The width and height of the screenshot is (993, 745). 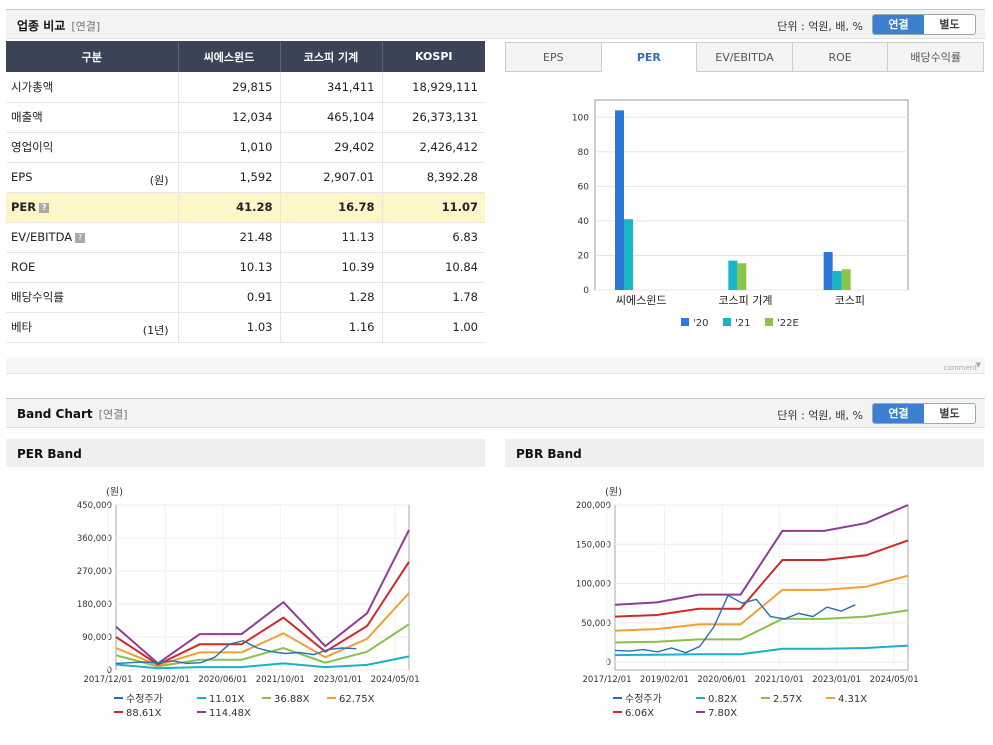 What do you see at coordinates (72, 414) in the screenshot?
I see `band-title: Band Chart [연결]` at bounding box center [72, 414].